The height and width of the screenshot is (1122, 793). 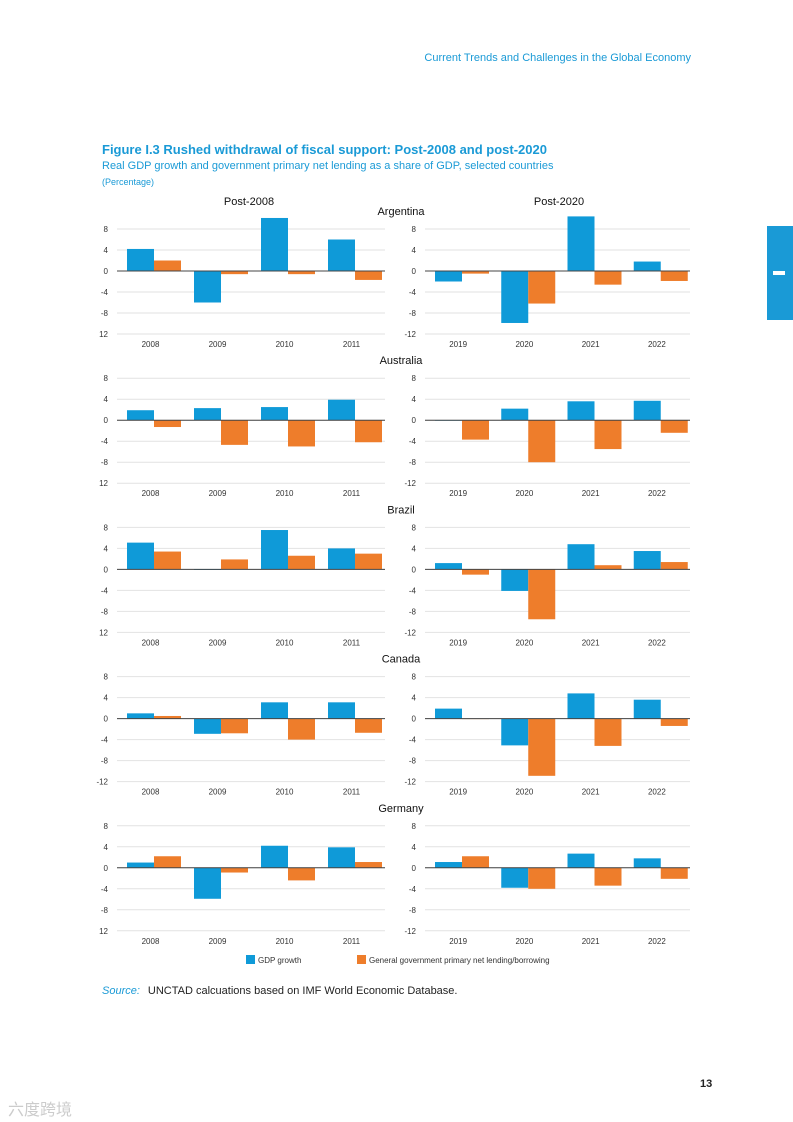 I want to click on country-label: Canada, so click(x=401, y=660).